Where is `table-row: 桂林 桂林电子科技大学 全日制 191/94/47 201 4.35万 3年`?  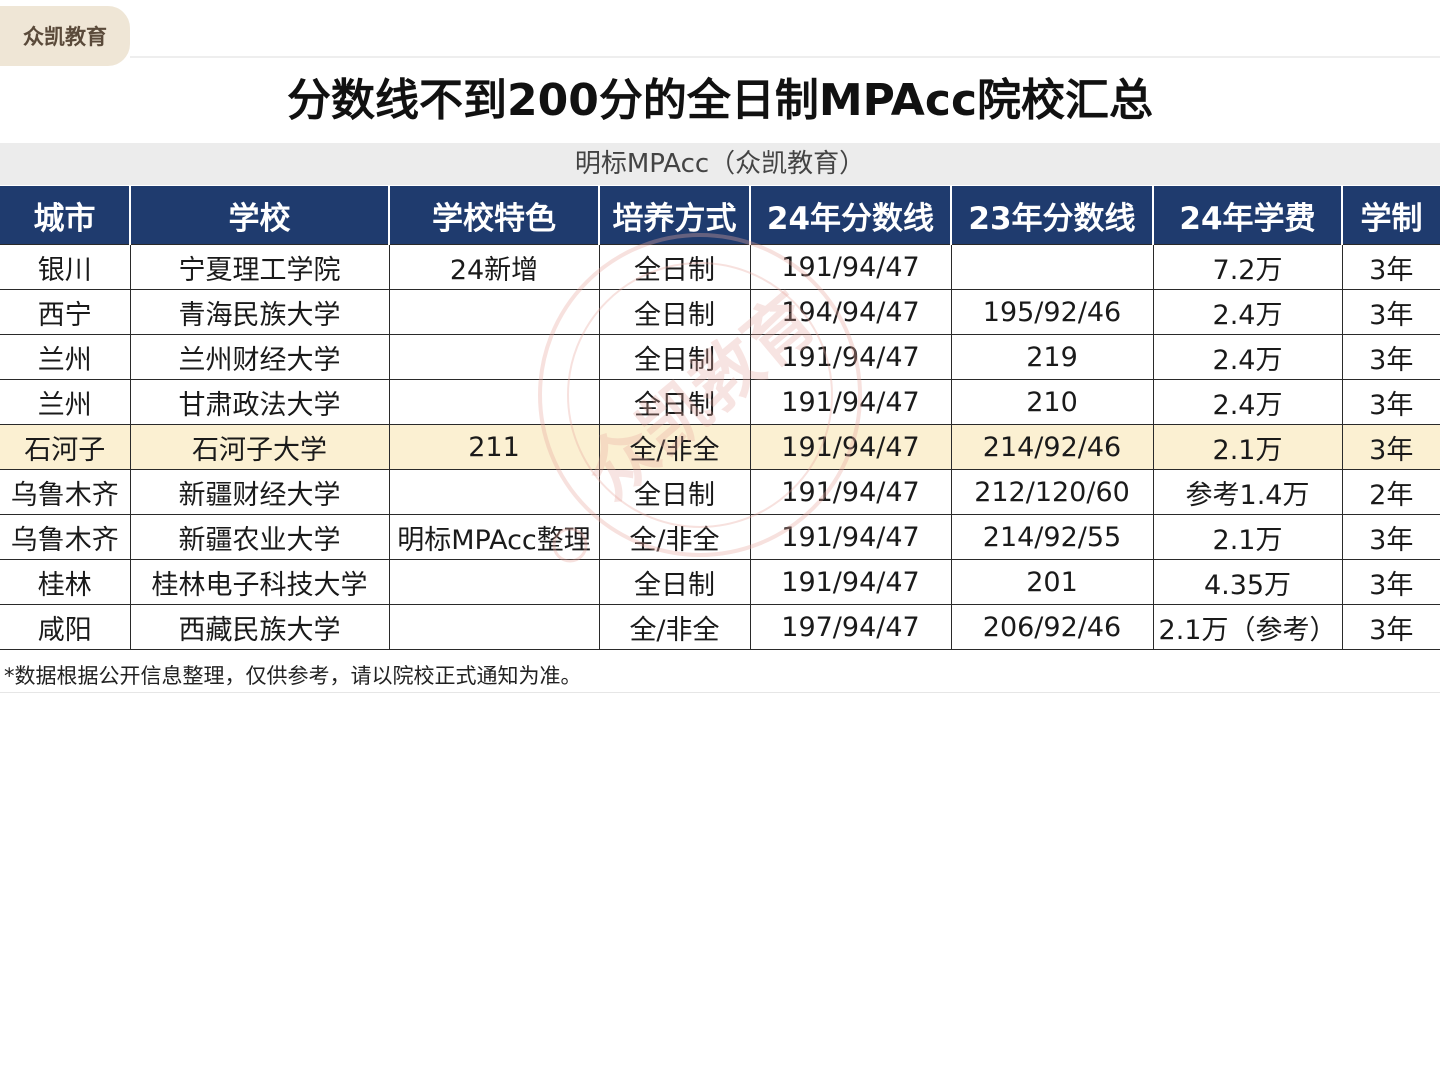 table-row: 桂林 桂林电子科技大学 全日制 191/94/47 201 4.35万 3年 is located at coordinates (720, 582).